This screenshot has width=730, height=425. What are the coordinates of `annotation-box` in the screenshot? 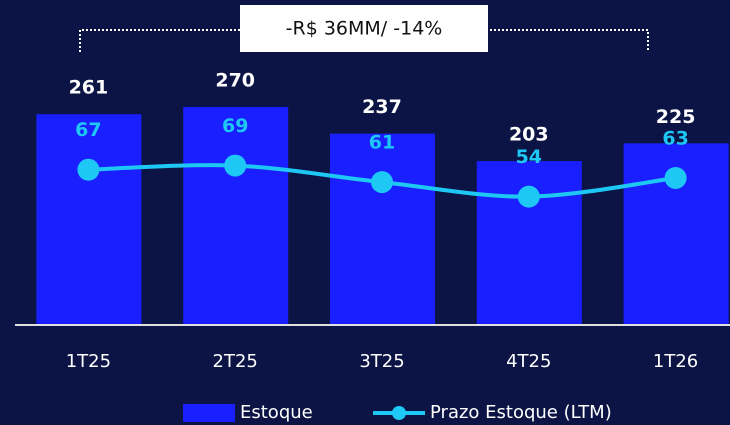 It's located at (364, 28).